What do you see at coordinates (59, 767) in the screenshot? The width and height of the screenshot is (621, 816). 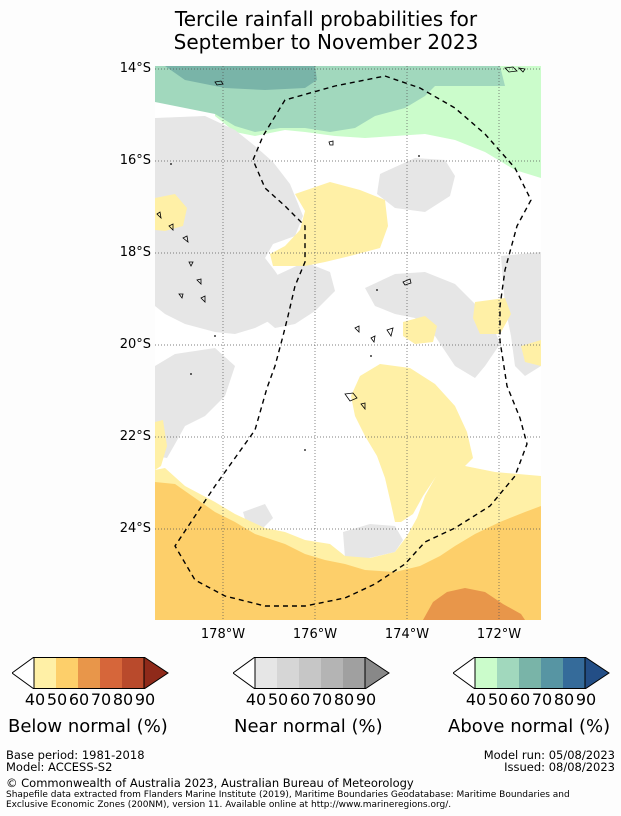 I see `model-text: Model: ACCESS-S2` at bounding box center [59, 767].